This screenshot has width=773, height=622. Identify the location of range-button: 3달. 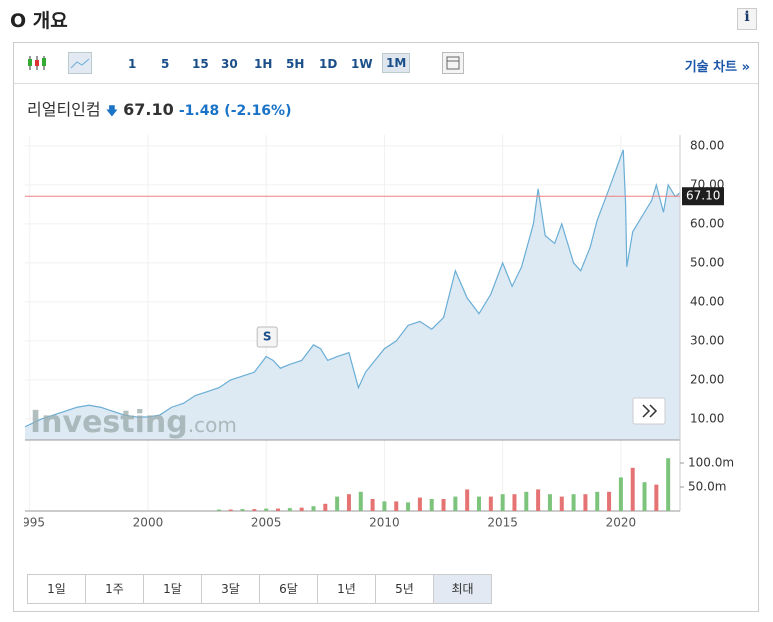
(231, 589).